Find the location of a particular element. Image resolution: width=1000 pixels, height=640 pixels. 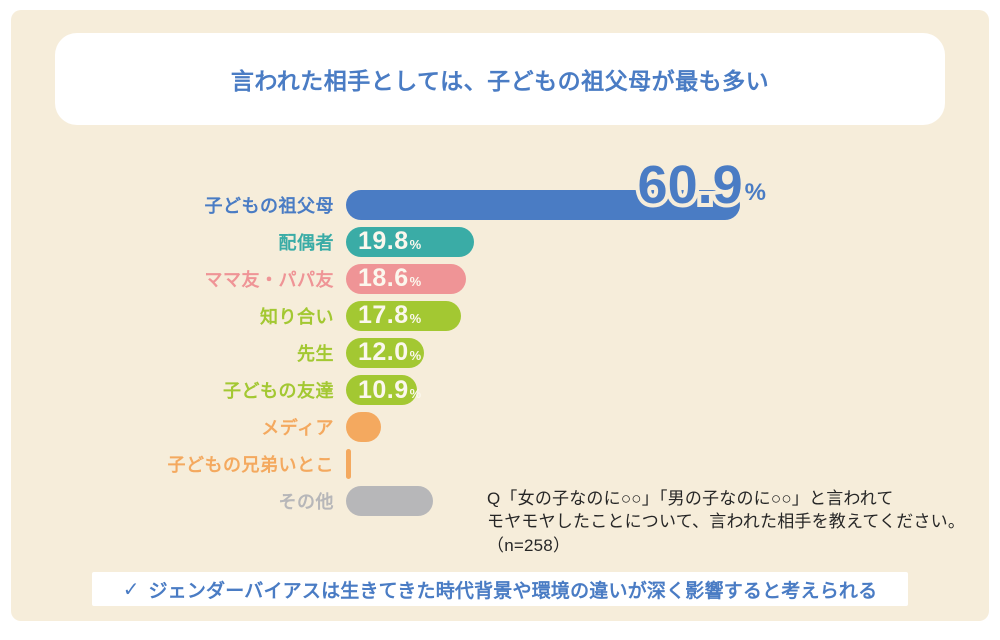

bar-childs-friends: 10.9% is located at coordinates (383, 390).